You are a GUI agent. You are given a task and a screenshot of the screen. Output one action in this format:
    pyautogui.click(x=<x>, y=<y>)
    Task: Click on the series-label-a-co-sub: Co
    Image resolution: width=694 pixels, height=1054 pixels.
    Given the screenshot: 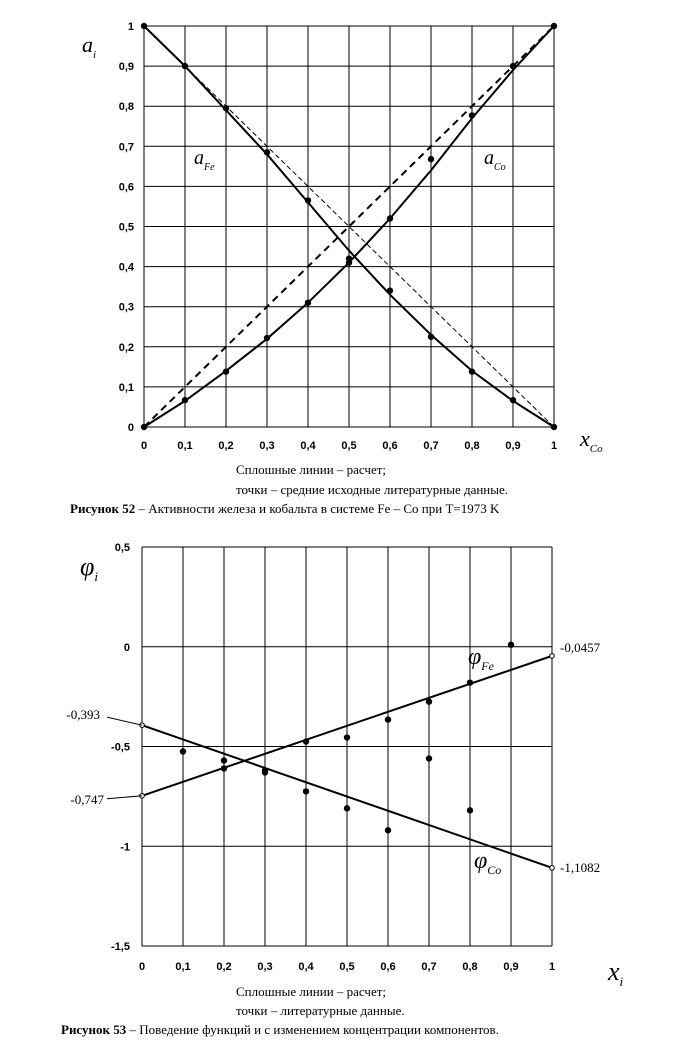 What is the action you would take?
    pyautogui.click(x=500, y=167)
    